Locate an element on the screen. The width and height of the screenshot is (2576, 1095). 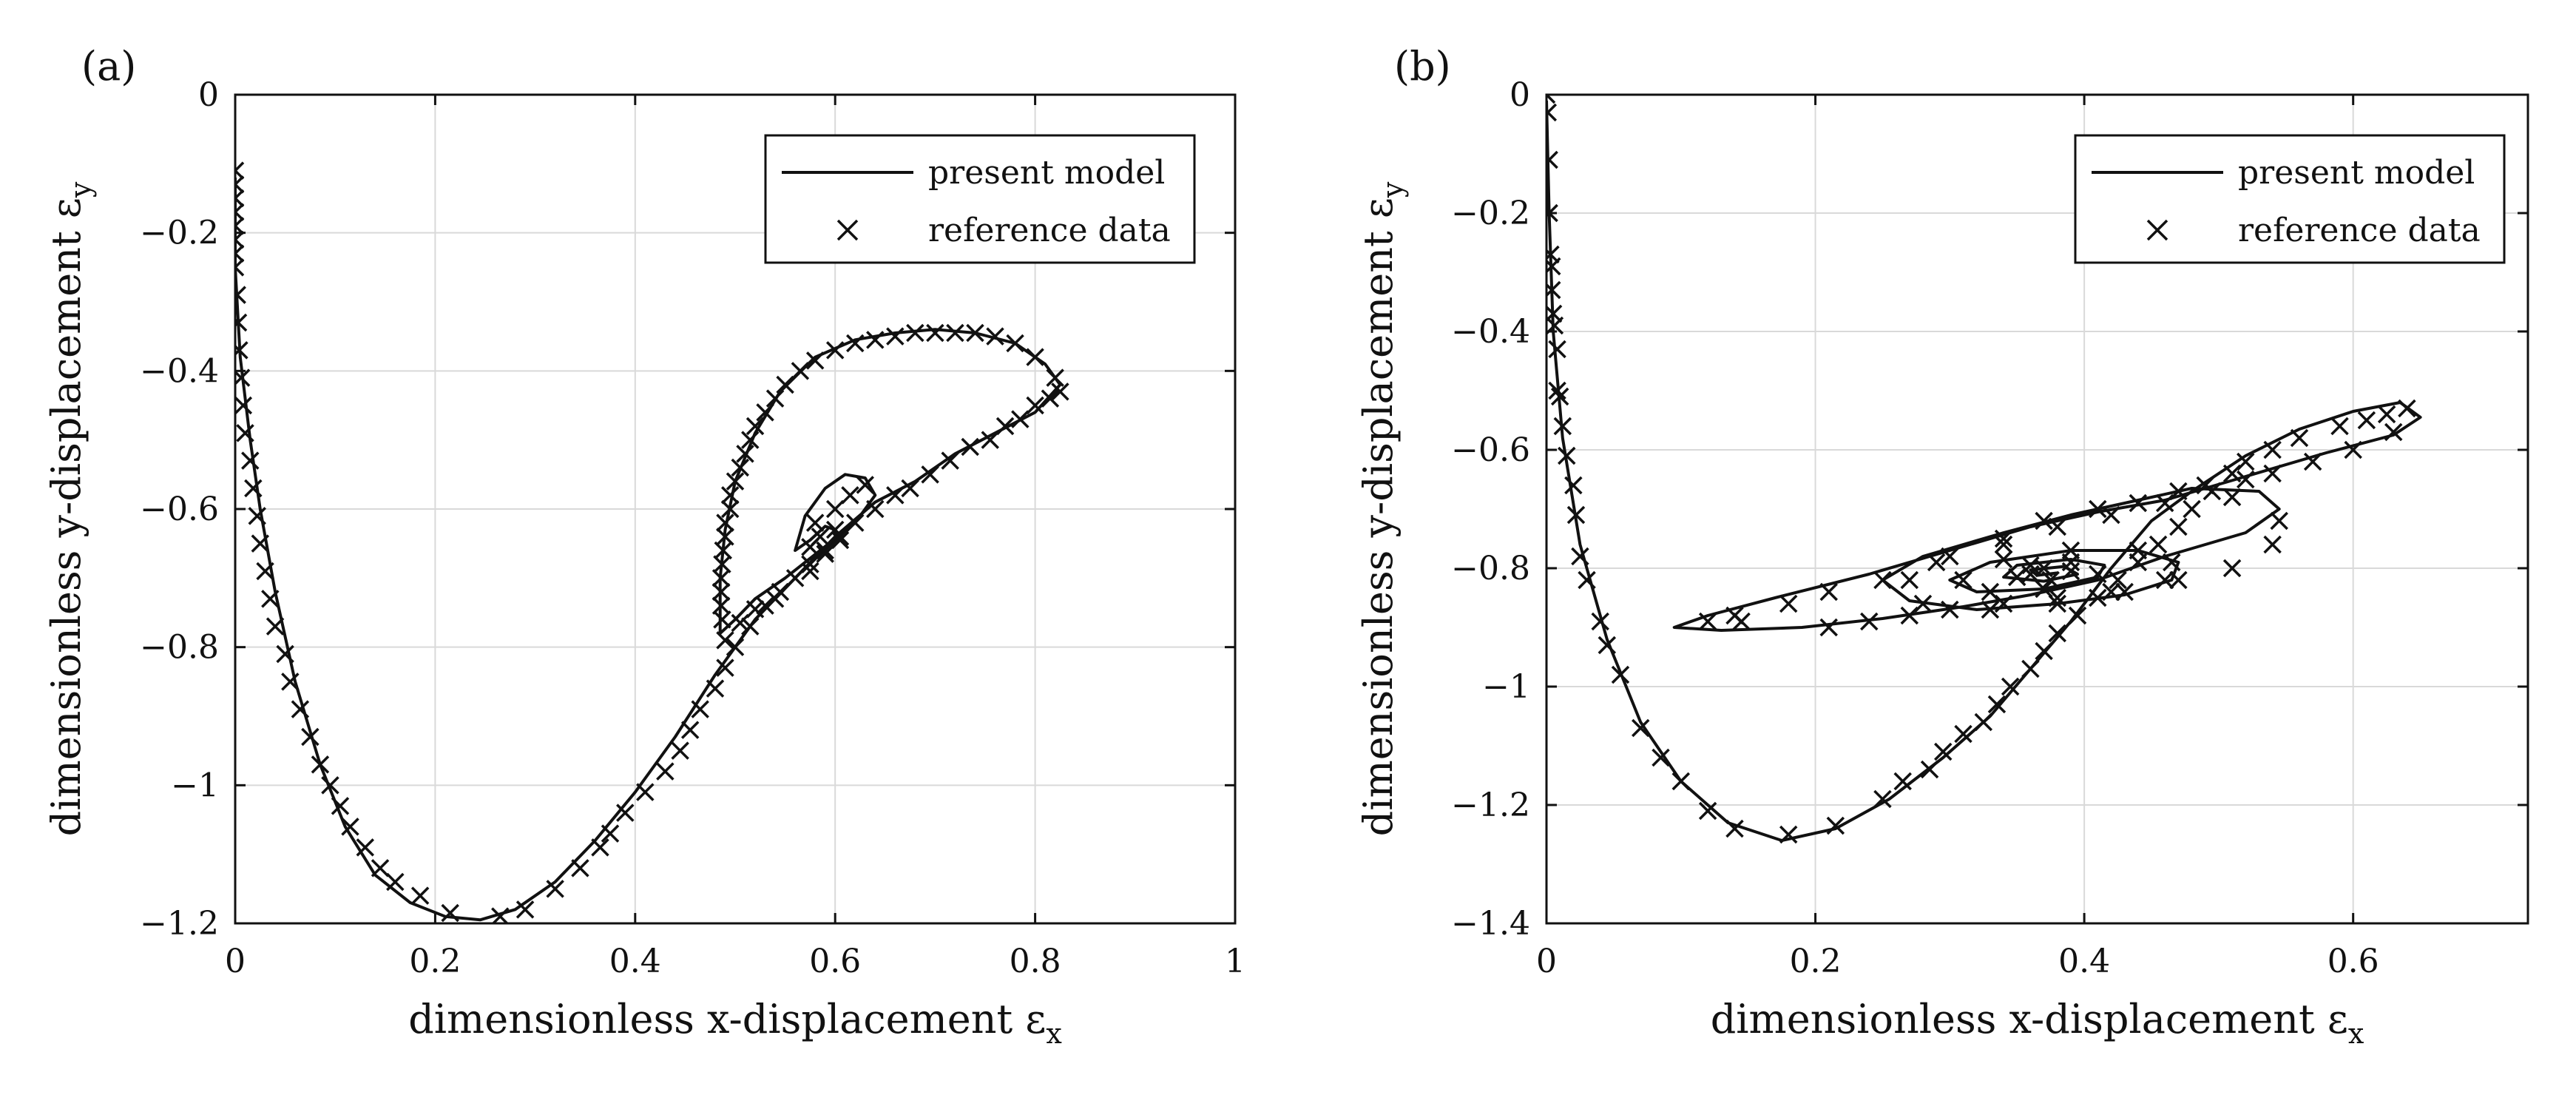
y-tick-label: −0.6 is located at coordinates (1490, 450).